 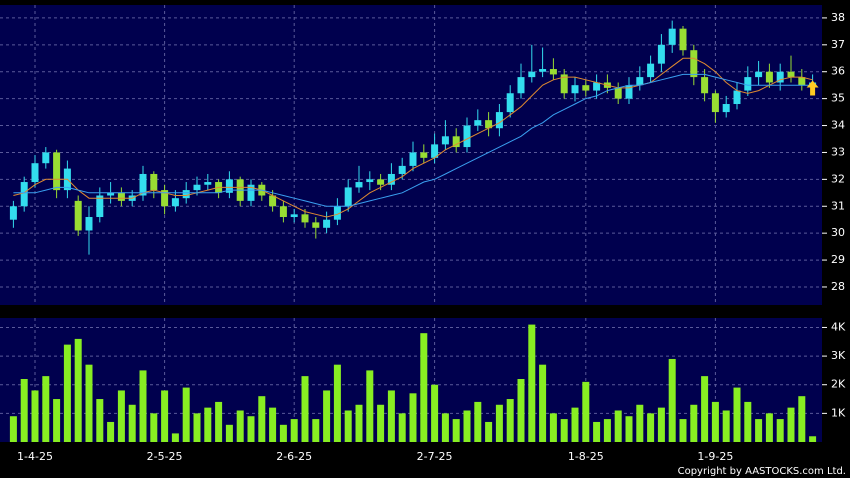 I want to click on last-price-arrow, so click(x=812, y=88).